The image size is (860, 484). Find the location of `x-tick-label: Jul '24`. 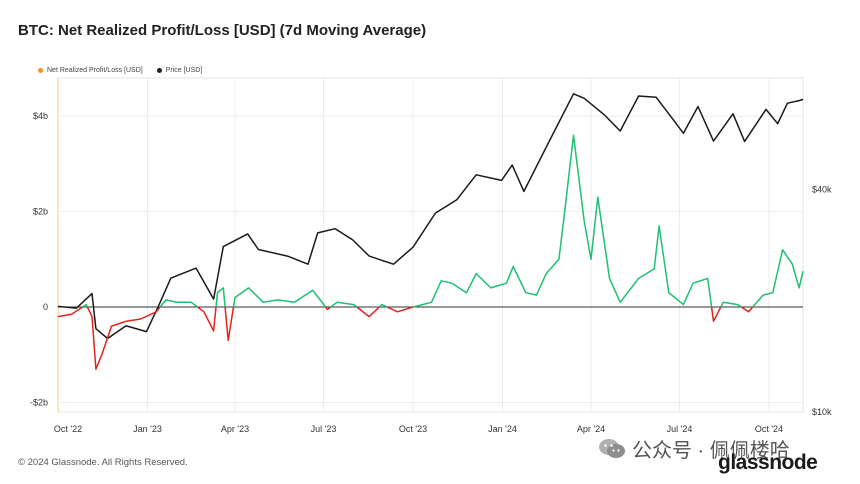

x-tick-label: Jul '24 is located at coordinates (680, 429).